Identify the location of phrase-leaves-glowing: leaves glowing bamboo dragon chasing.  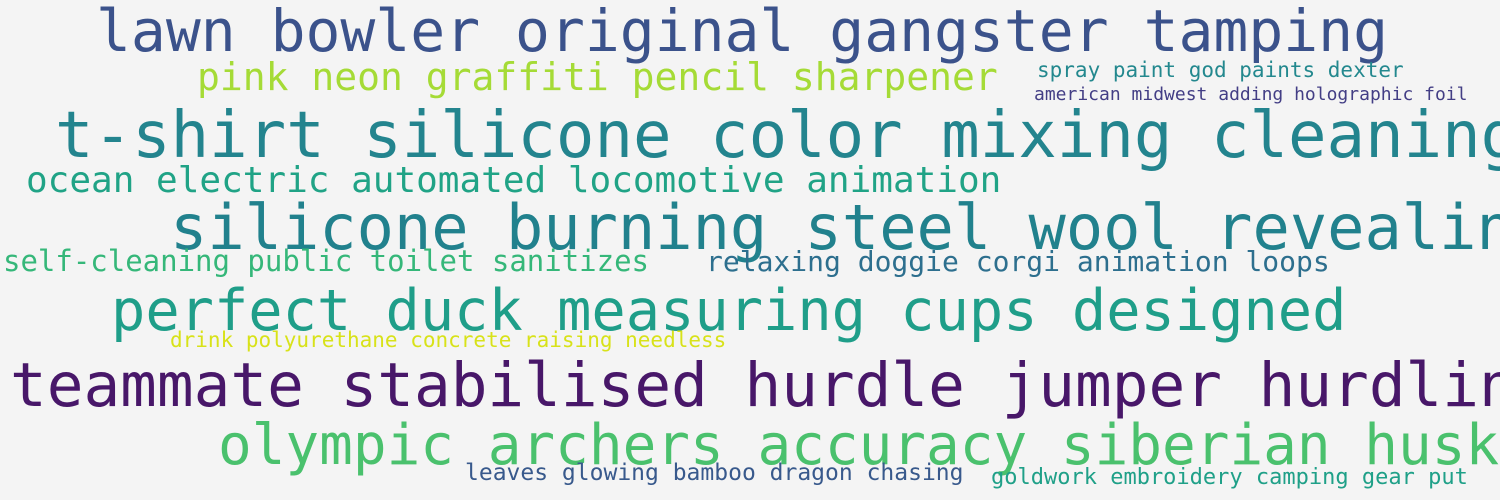
(714, 473).